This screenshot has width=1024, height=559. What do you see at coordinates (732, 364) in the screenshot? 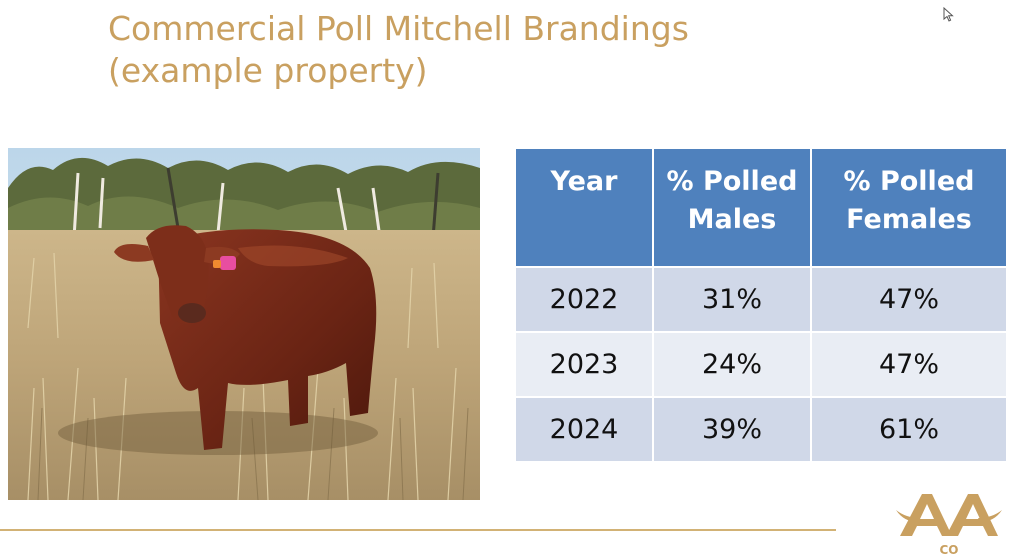
I see `cell-polled-males: 24%` at bounding box center [732, 364].